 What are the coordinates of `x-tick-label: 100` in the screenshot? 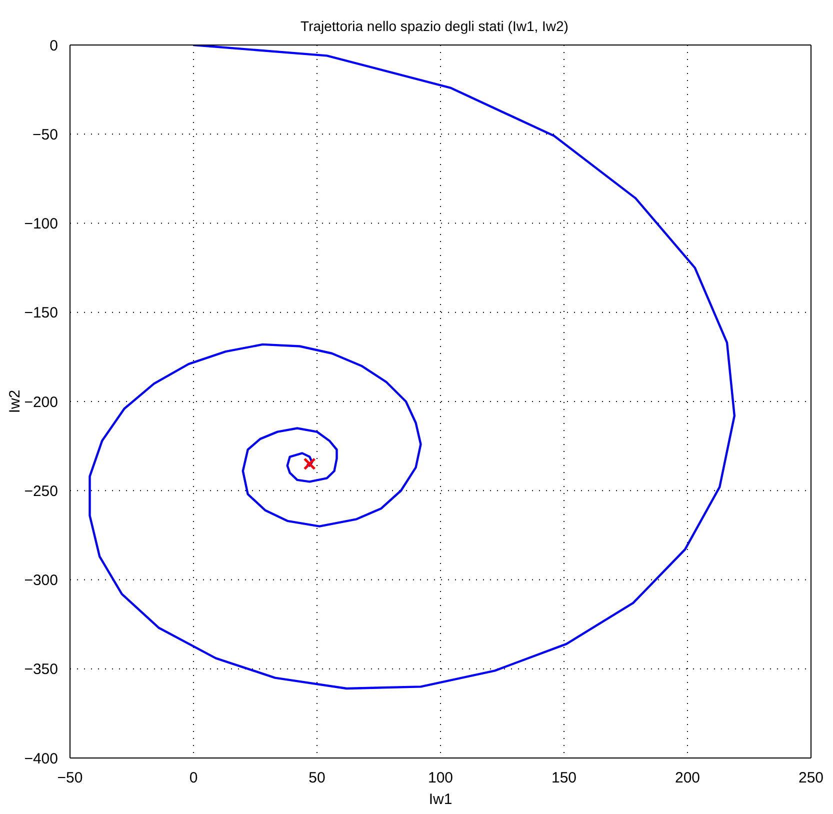 It's located at (441, 778).